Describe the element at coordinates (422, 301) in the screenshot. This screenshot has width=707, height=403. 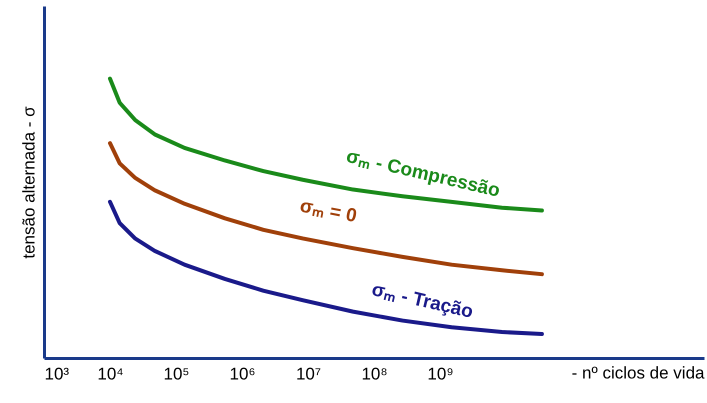
I see `text: σₘ - Tração` at that location.